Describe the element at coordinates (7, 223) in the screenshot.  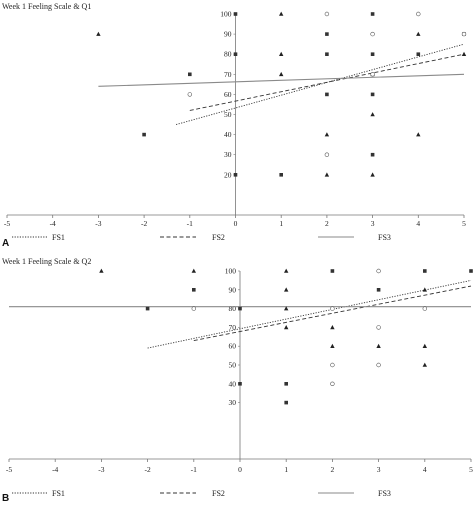
I see `panel-a-x-tick-label: -5` at that location.